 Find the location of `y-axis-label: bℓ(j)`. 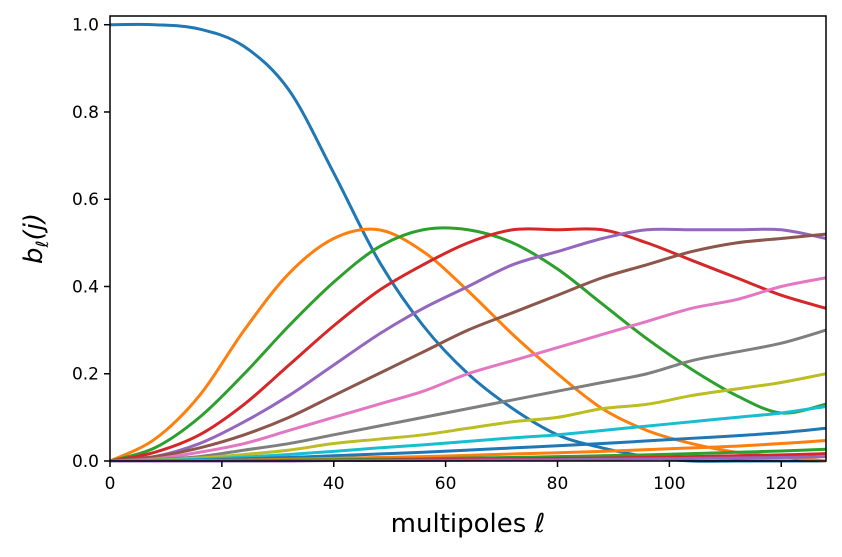

y-axis-label: bℓ(j) is located at coordinates (36, 238).